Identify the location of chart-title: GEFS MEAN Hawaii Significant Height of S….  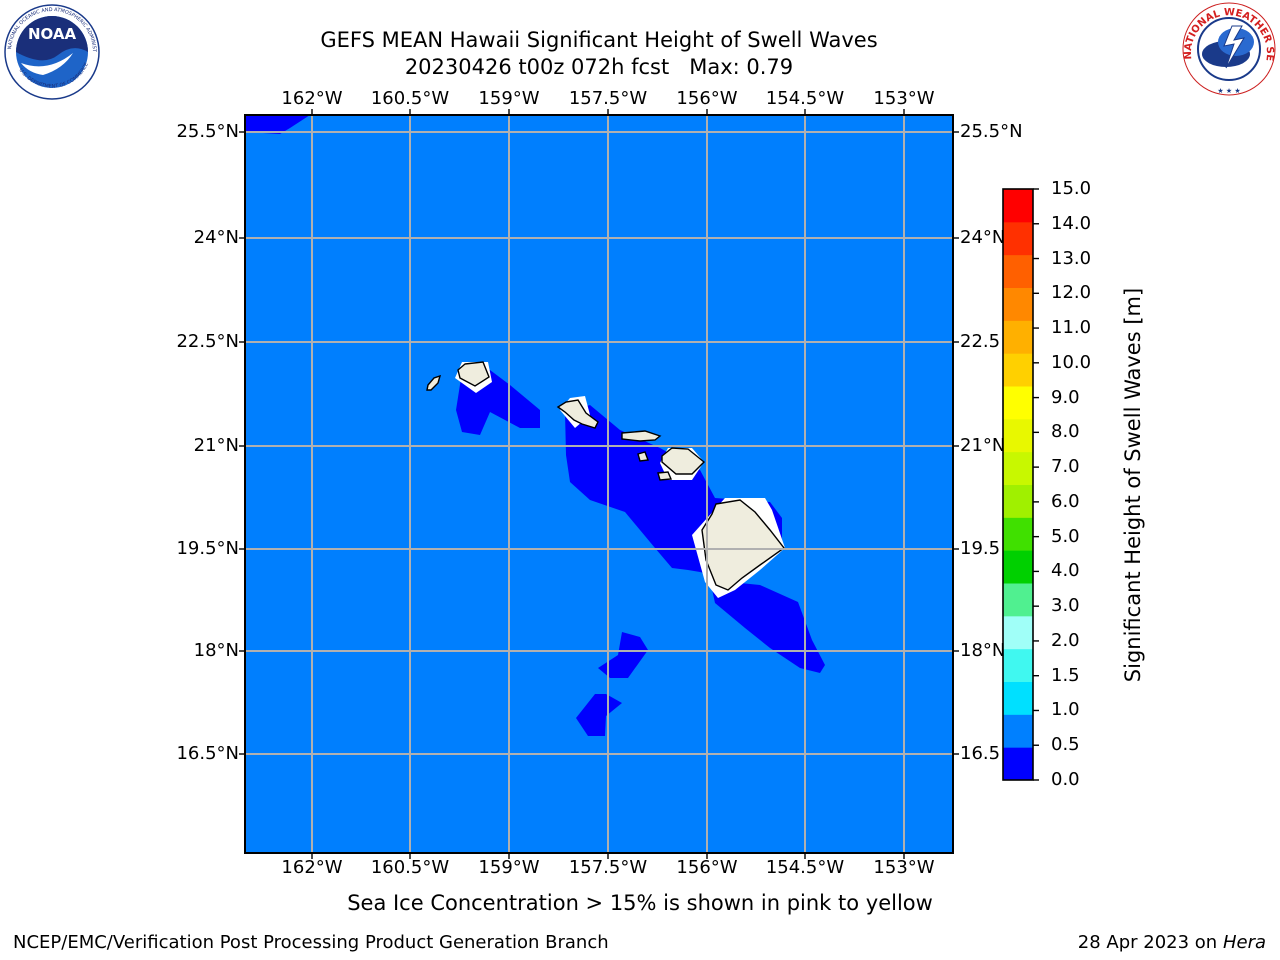
(599, 40).